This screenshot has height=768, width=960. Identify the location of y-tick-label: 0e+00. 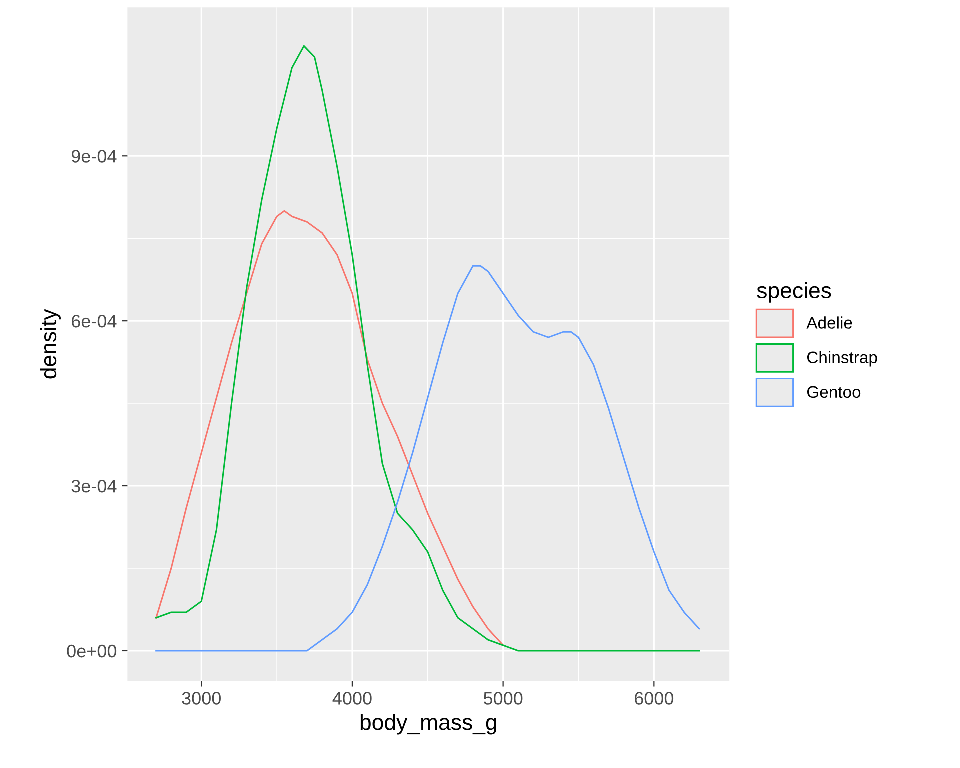
(92, 651).